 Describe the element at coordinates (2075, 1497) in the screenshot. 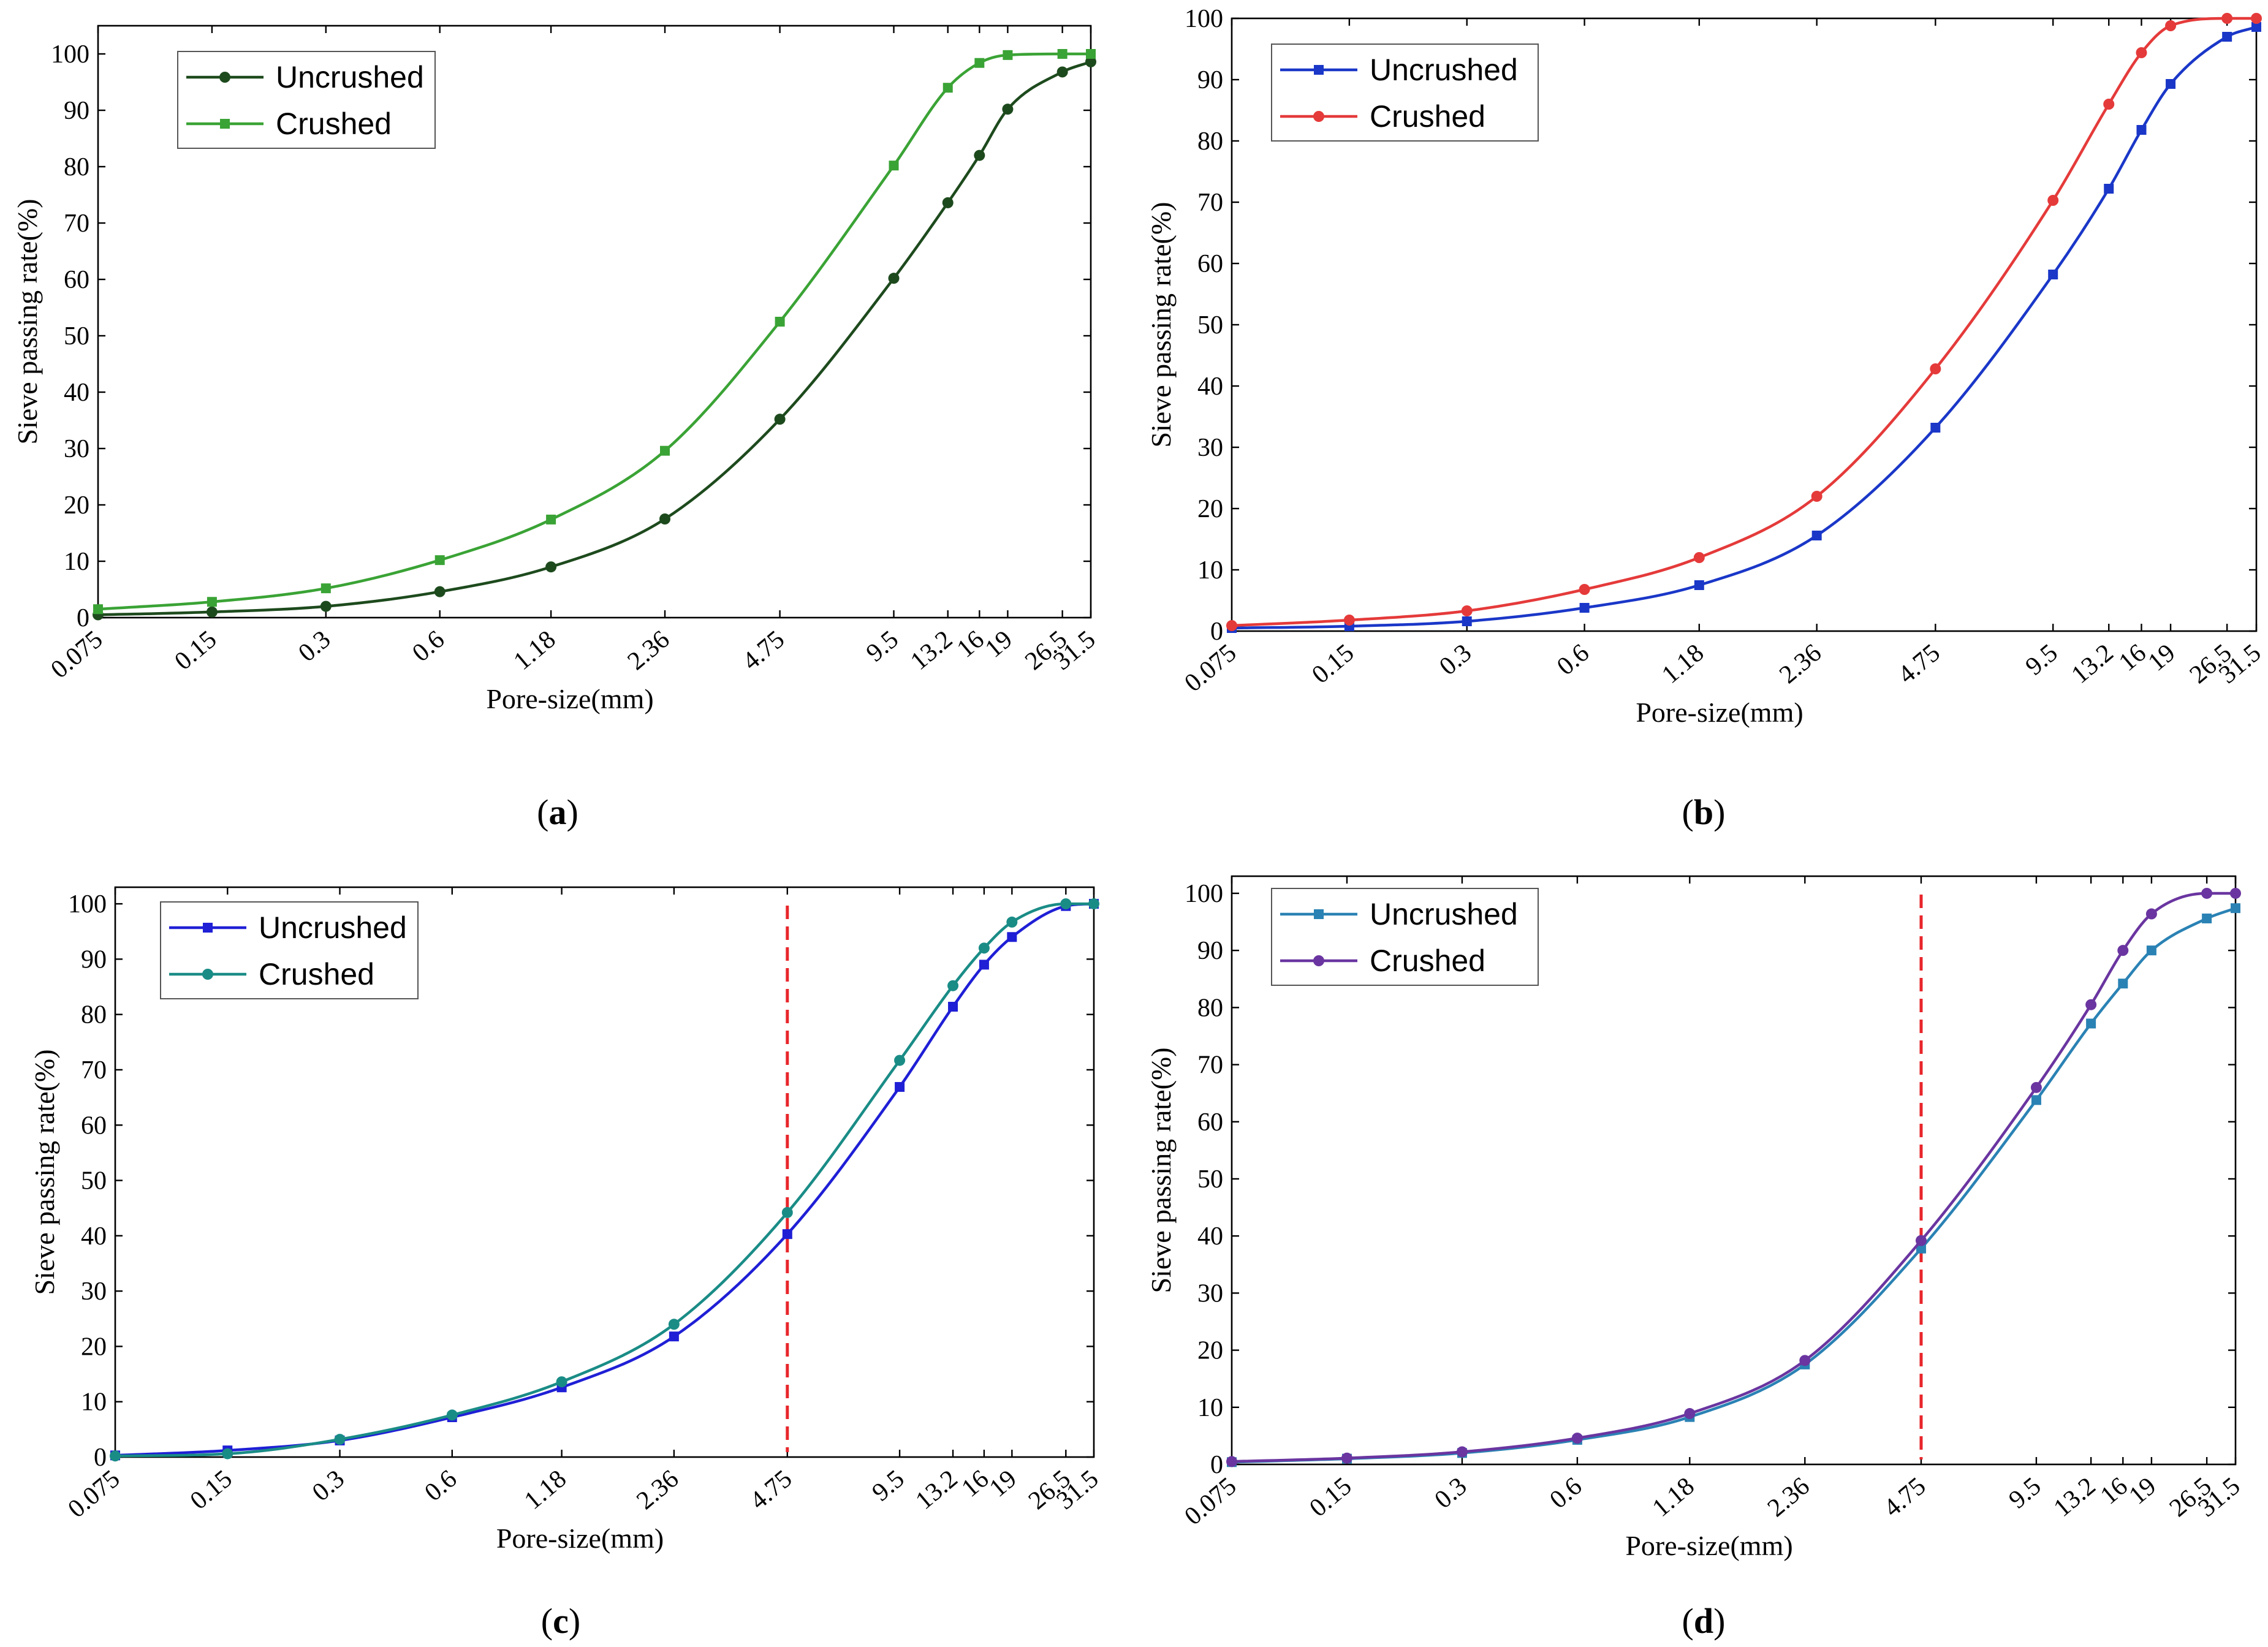

I see `x-tick-label: 13.2` at that location.